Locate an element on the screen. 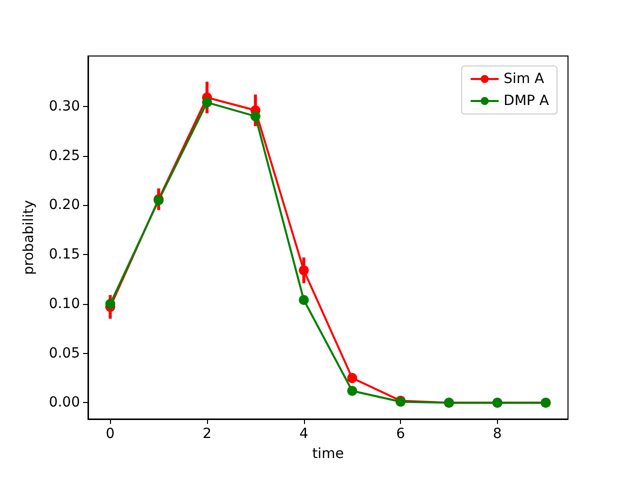 The image size is (640, 480). x-tick-label: 2 is located at coordinates (207, 434).